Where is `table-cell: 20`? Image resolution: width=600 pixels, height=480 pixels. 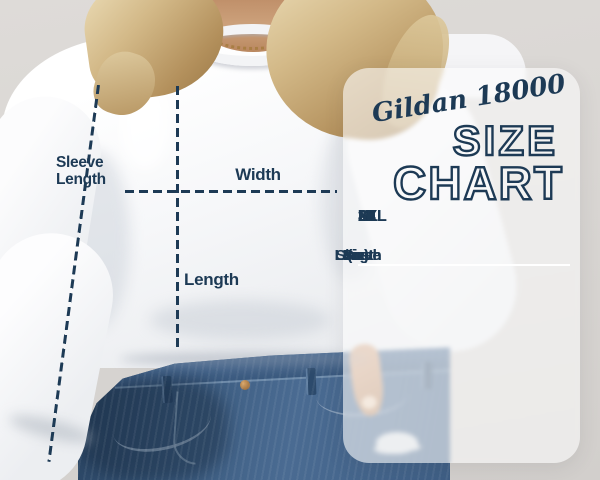 table-cell: 20 is located at coordinates (367, 216).